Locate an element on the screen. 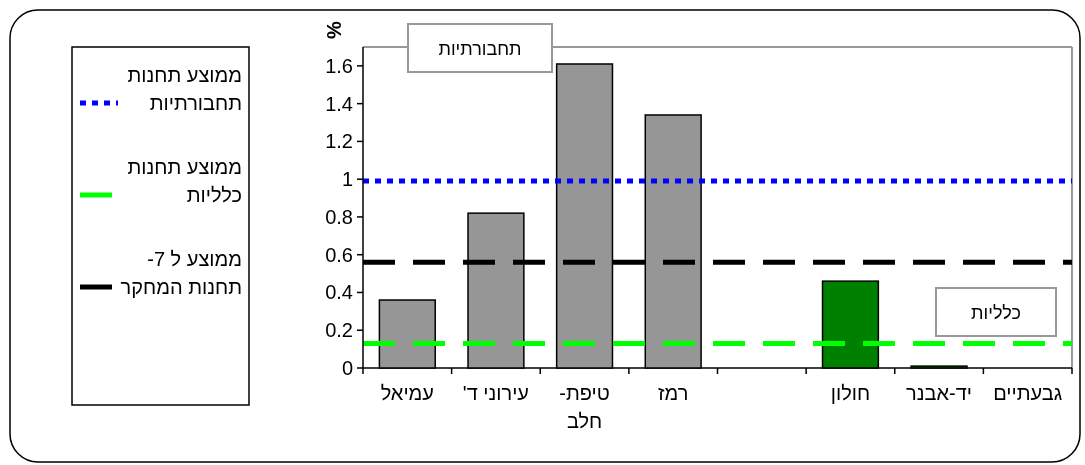 The image size is (1085, 465). y-tick-label: 0.2 is located at coordinates (339, 330).